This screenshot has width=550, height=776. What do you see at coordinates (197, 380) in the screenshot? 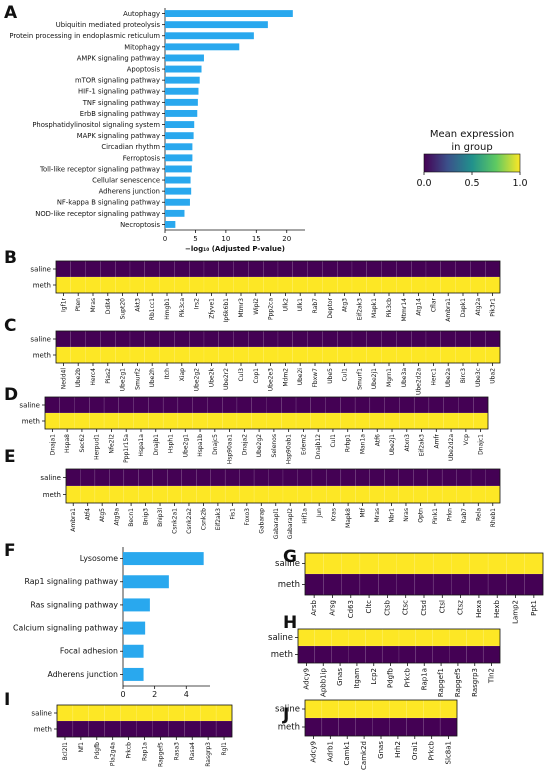
I see `gene-label: Ube2g2` at bounding box center [197, 380].